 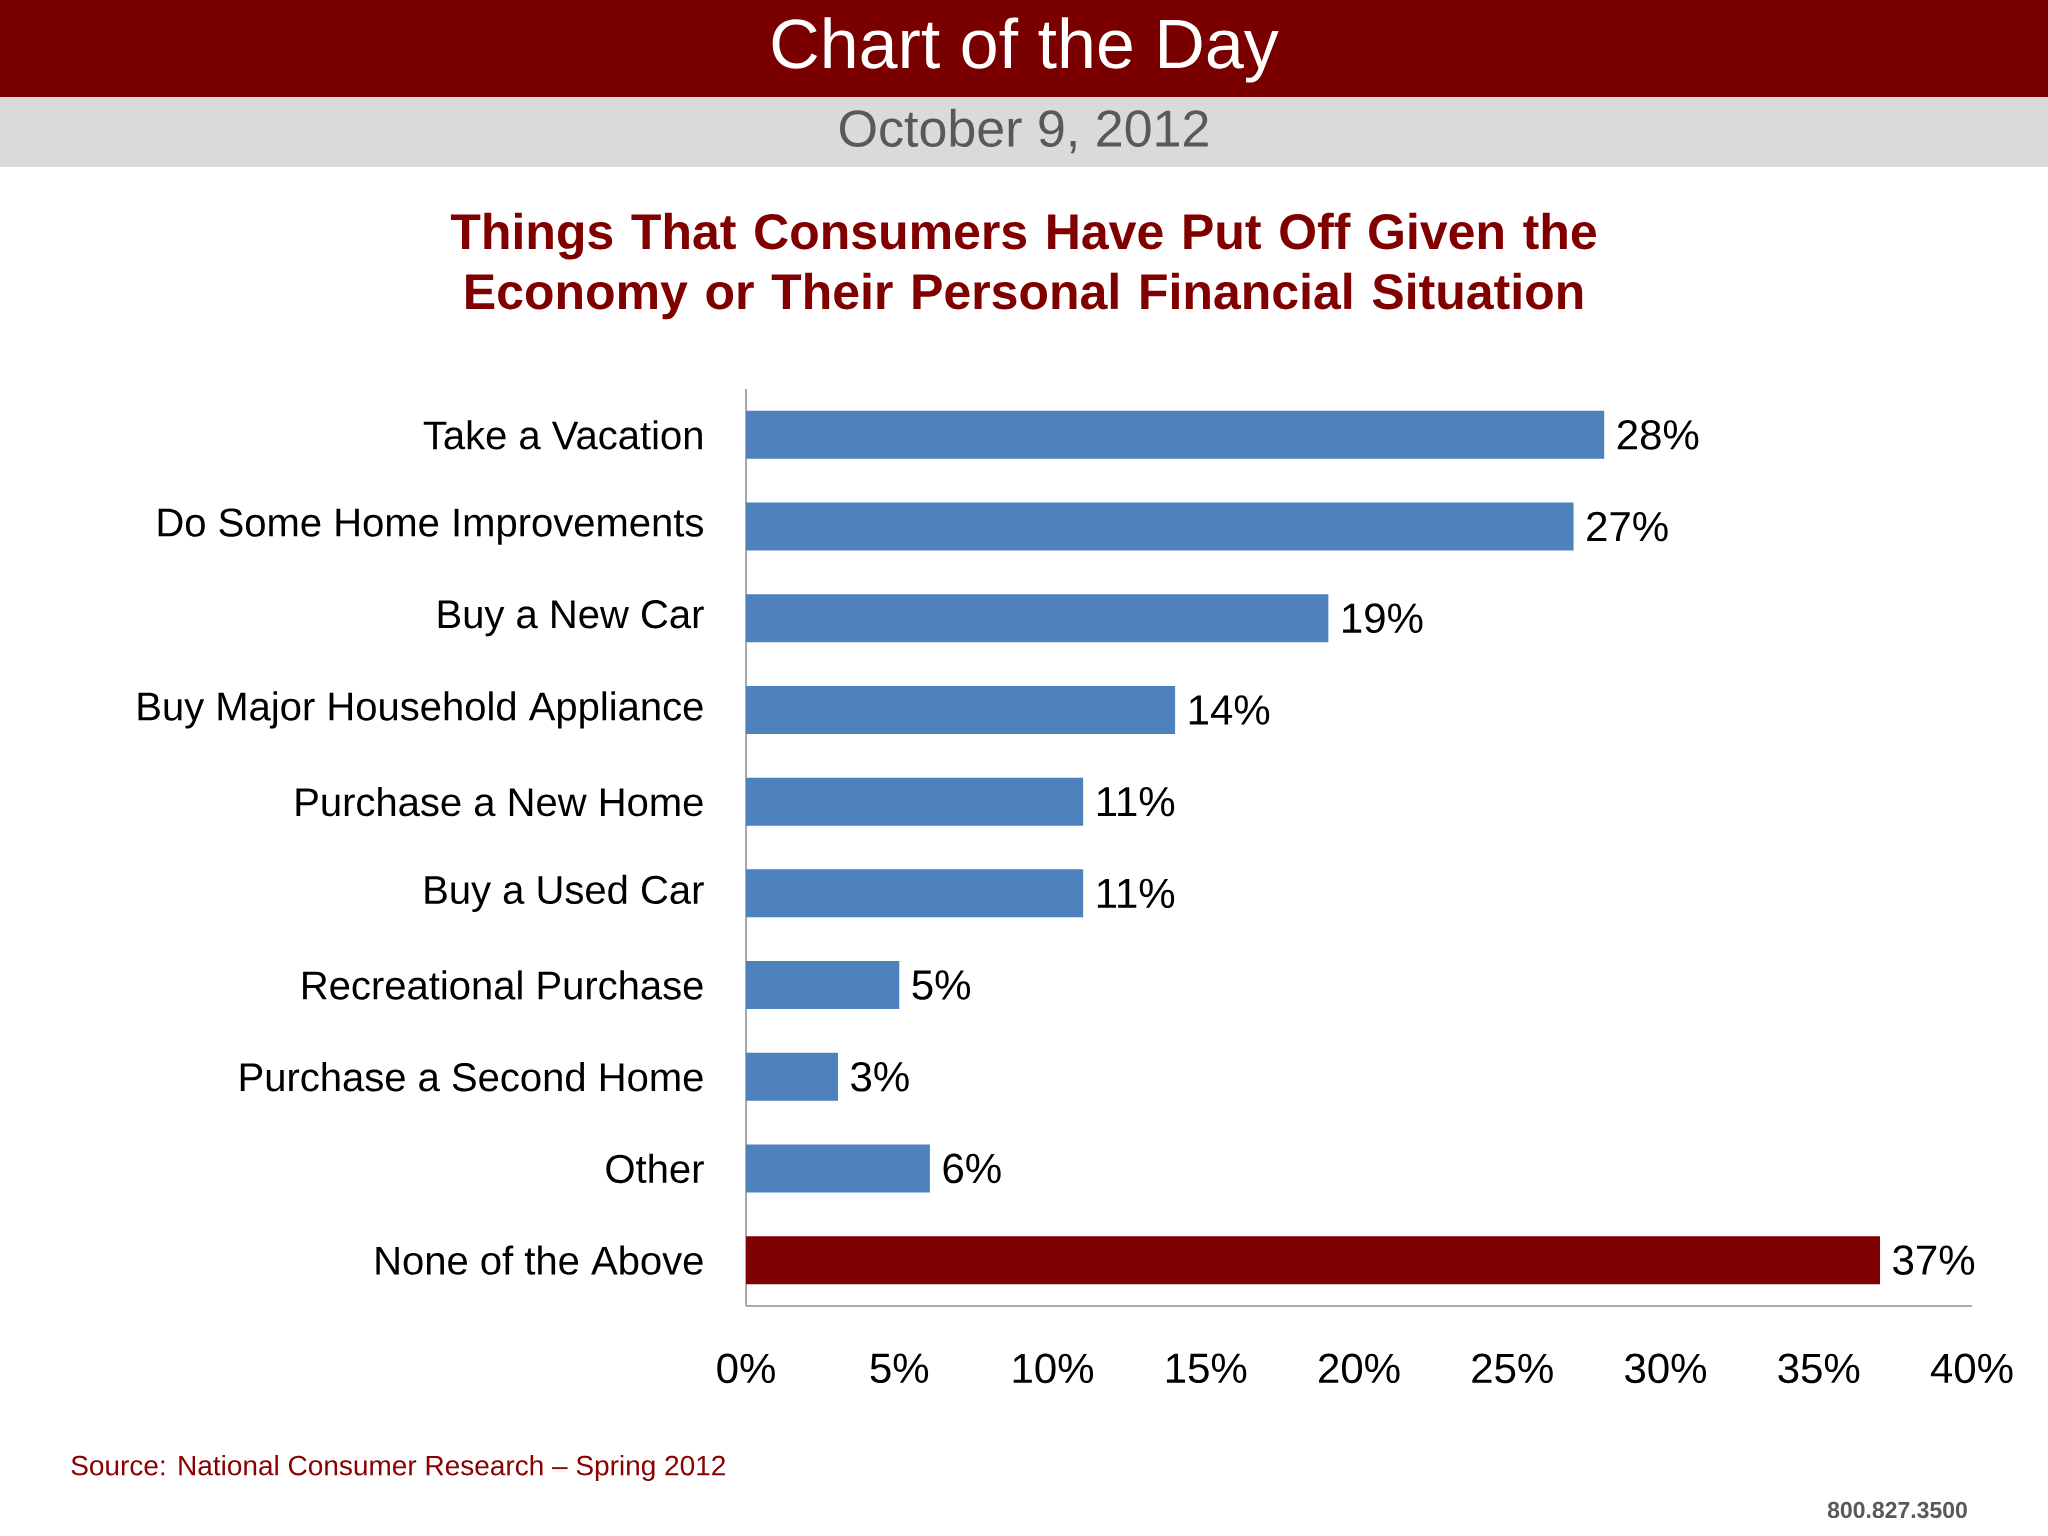 I want to click on y-tick-label: Recreational Purchase, so click(x=503, y=985).